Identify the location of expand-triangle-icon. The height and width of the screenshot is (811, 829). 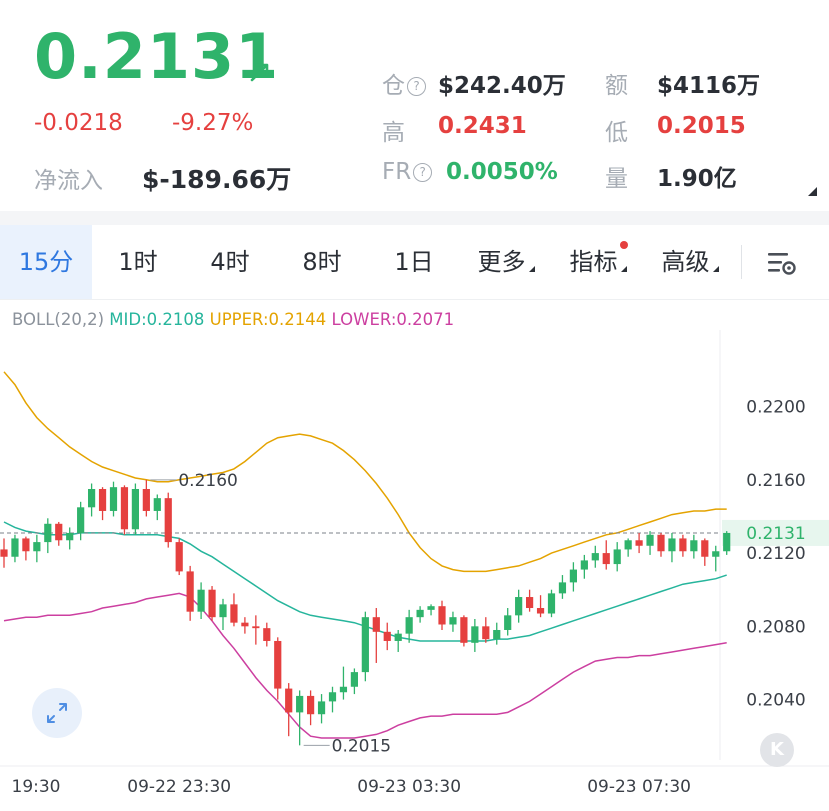
(812, 191).